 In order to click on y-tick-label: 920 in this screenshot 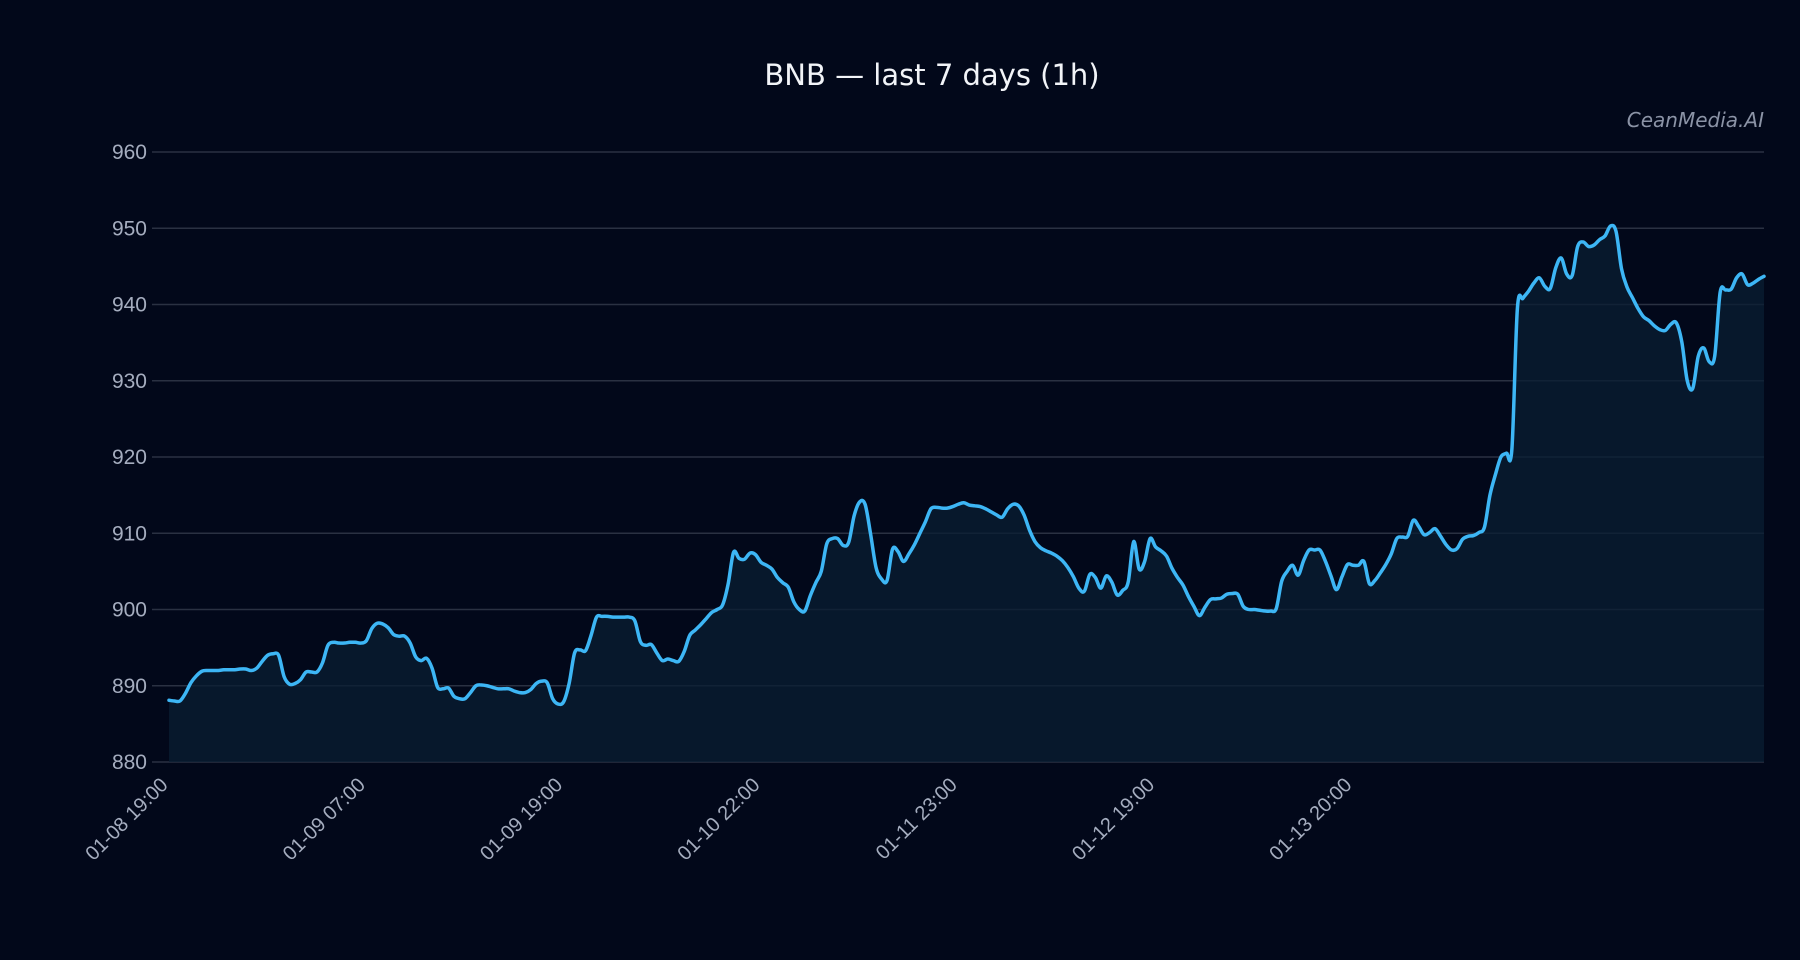, I will do `click(129, 457)`.